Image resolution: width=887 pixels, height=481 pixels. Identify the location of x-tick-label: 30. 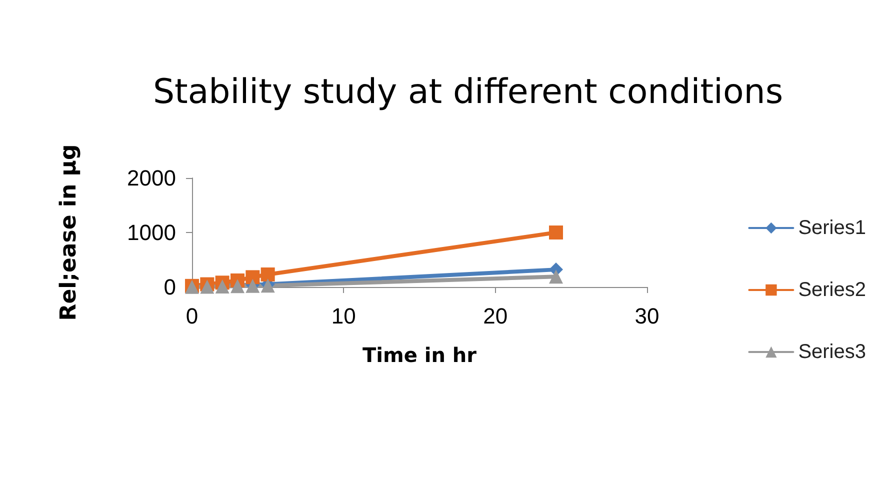
(647, 316).